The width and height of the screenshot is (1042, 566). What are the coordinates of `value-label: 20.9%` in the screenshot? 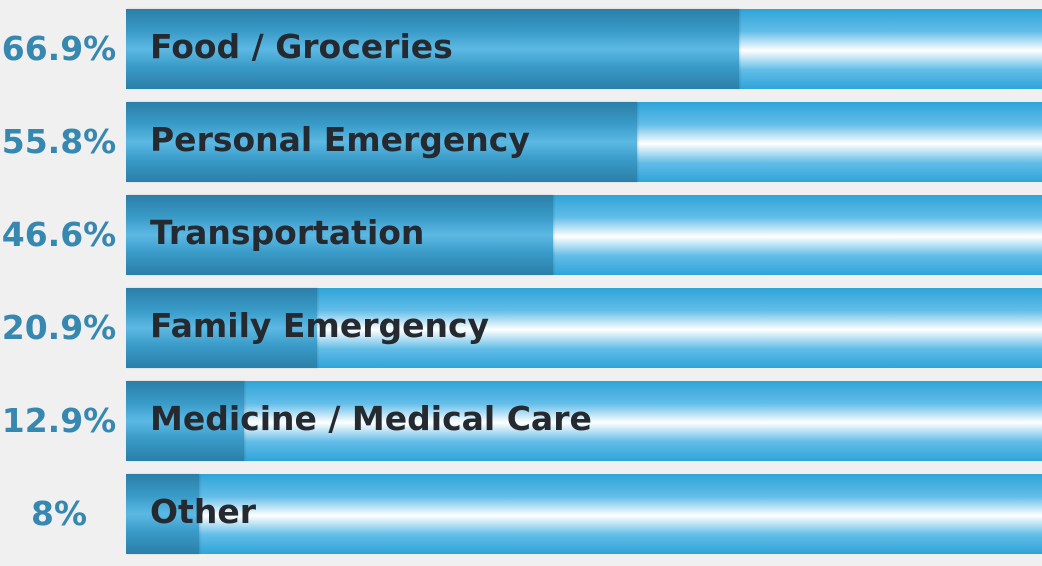 It's located at (59, 327).